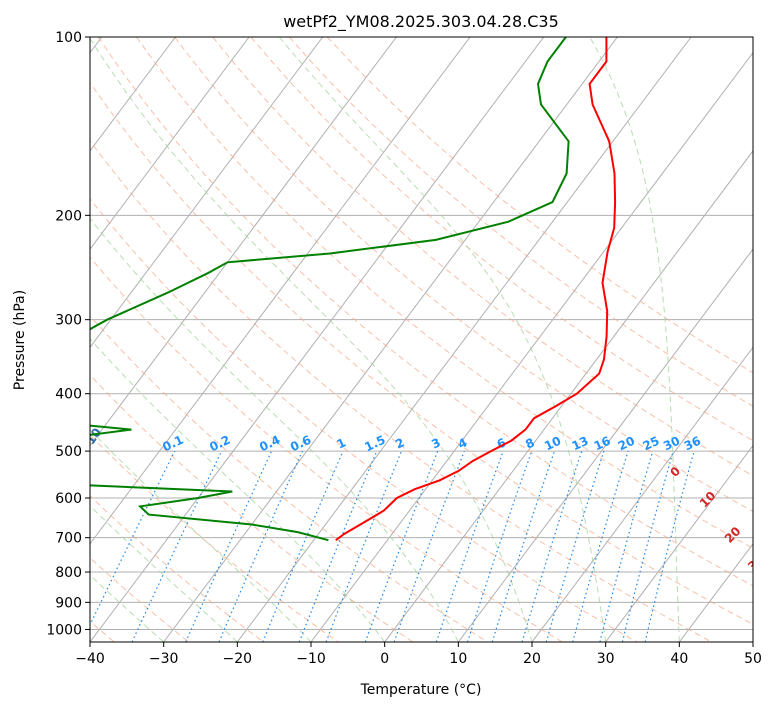  I want to click on mixing-ratio-label: 30, so click(671, 444).